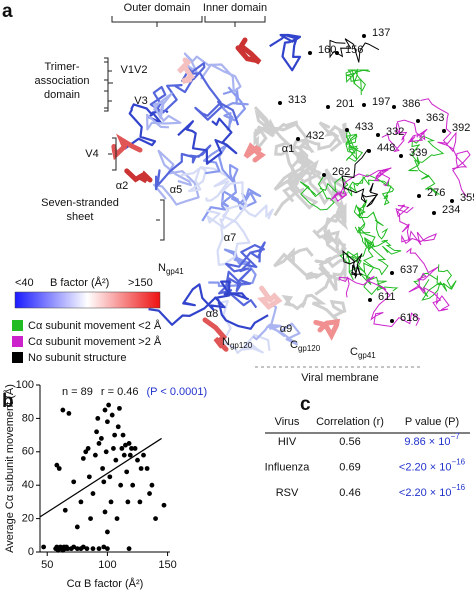  What do you see at coordinates (28, 519) in the screenshot?
I see `y-tick-label: 20` at bounding box center [28, 519].